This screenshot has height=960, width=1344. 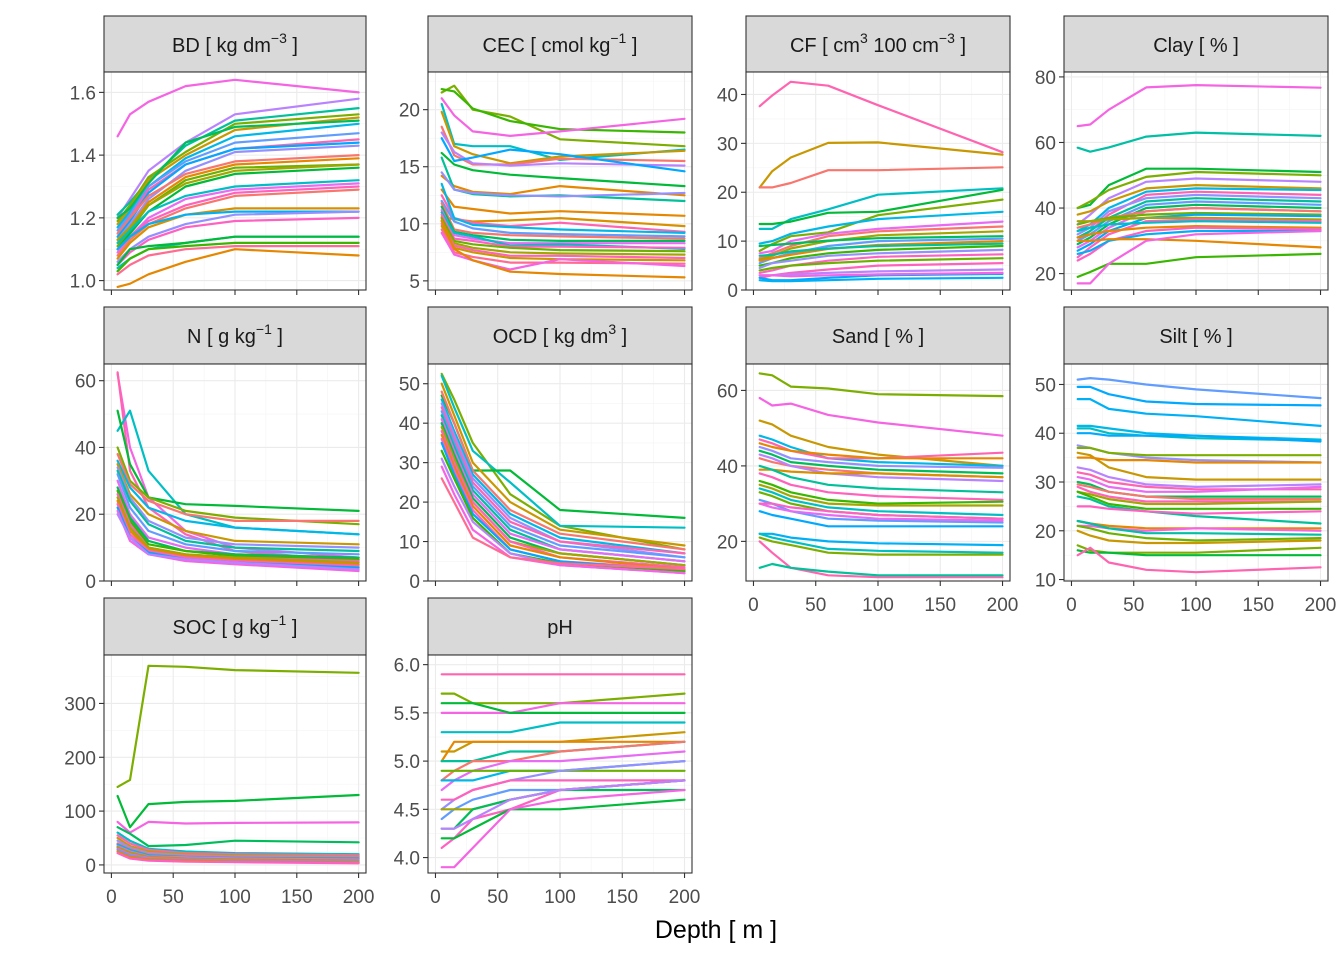 What do you see at coordinates (83, 156) in the screenshot?
I see `y-tick-label: 1.4` at bounding box center [83, 156].